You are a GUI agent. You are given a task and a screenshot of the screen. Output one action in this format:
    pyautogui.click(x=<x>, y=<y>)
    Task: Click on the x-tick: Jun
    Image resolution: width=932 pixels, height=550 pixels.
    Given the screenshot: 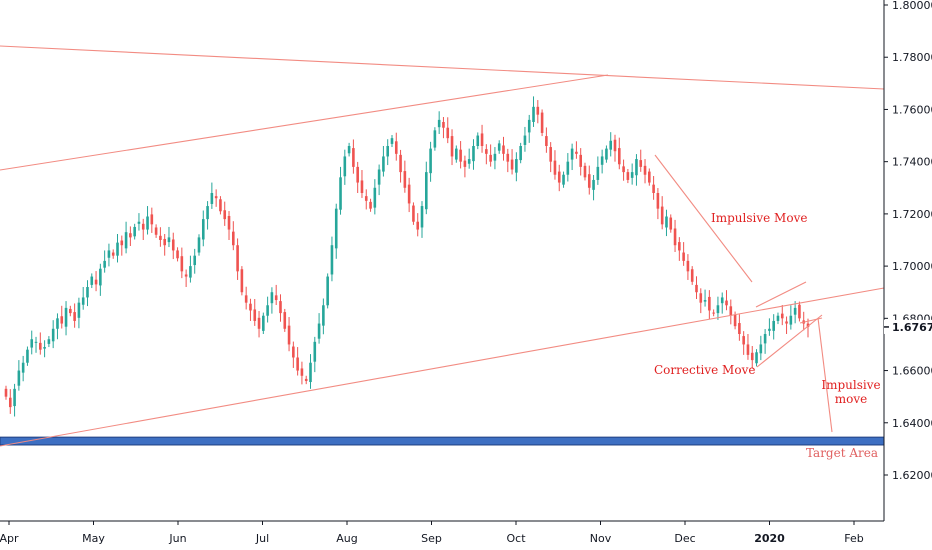 What is the action you would take?
    pyautogui.click(x=177, y=533)
    